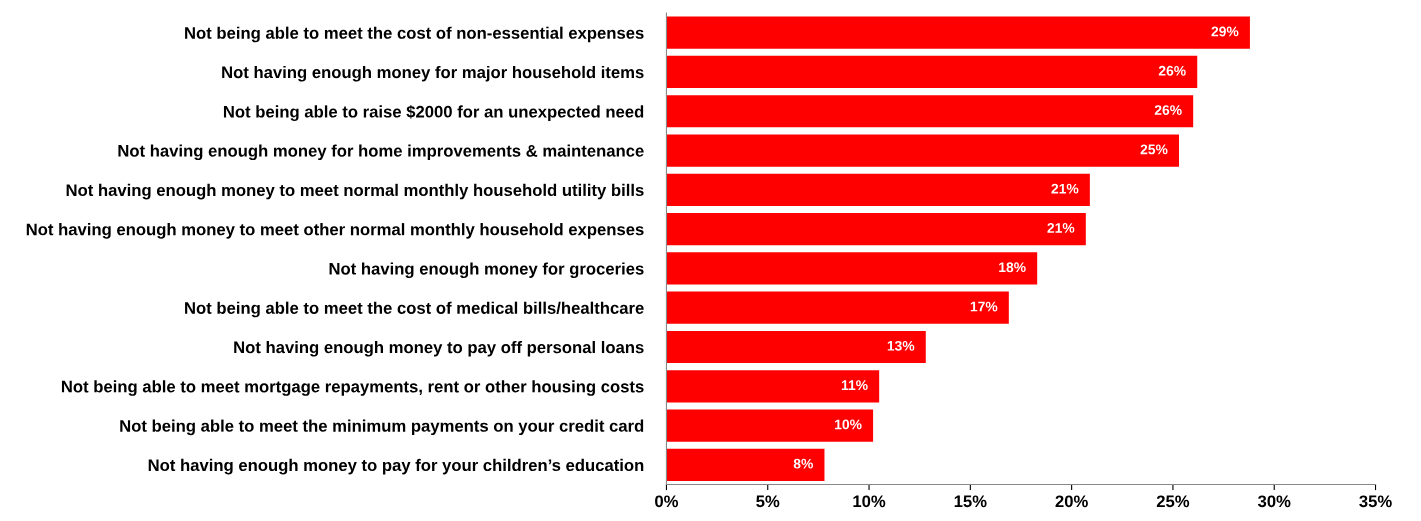 Image resolution: width=1421 pixels, height=521 pixels. What do you see at coordinates (1225, 31) in the screenshot?
I see `data-label: 29%` at bounding box center [1225, 31].